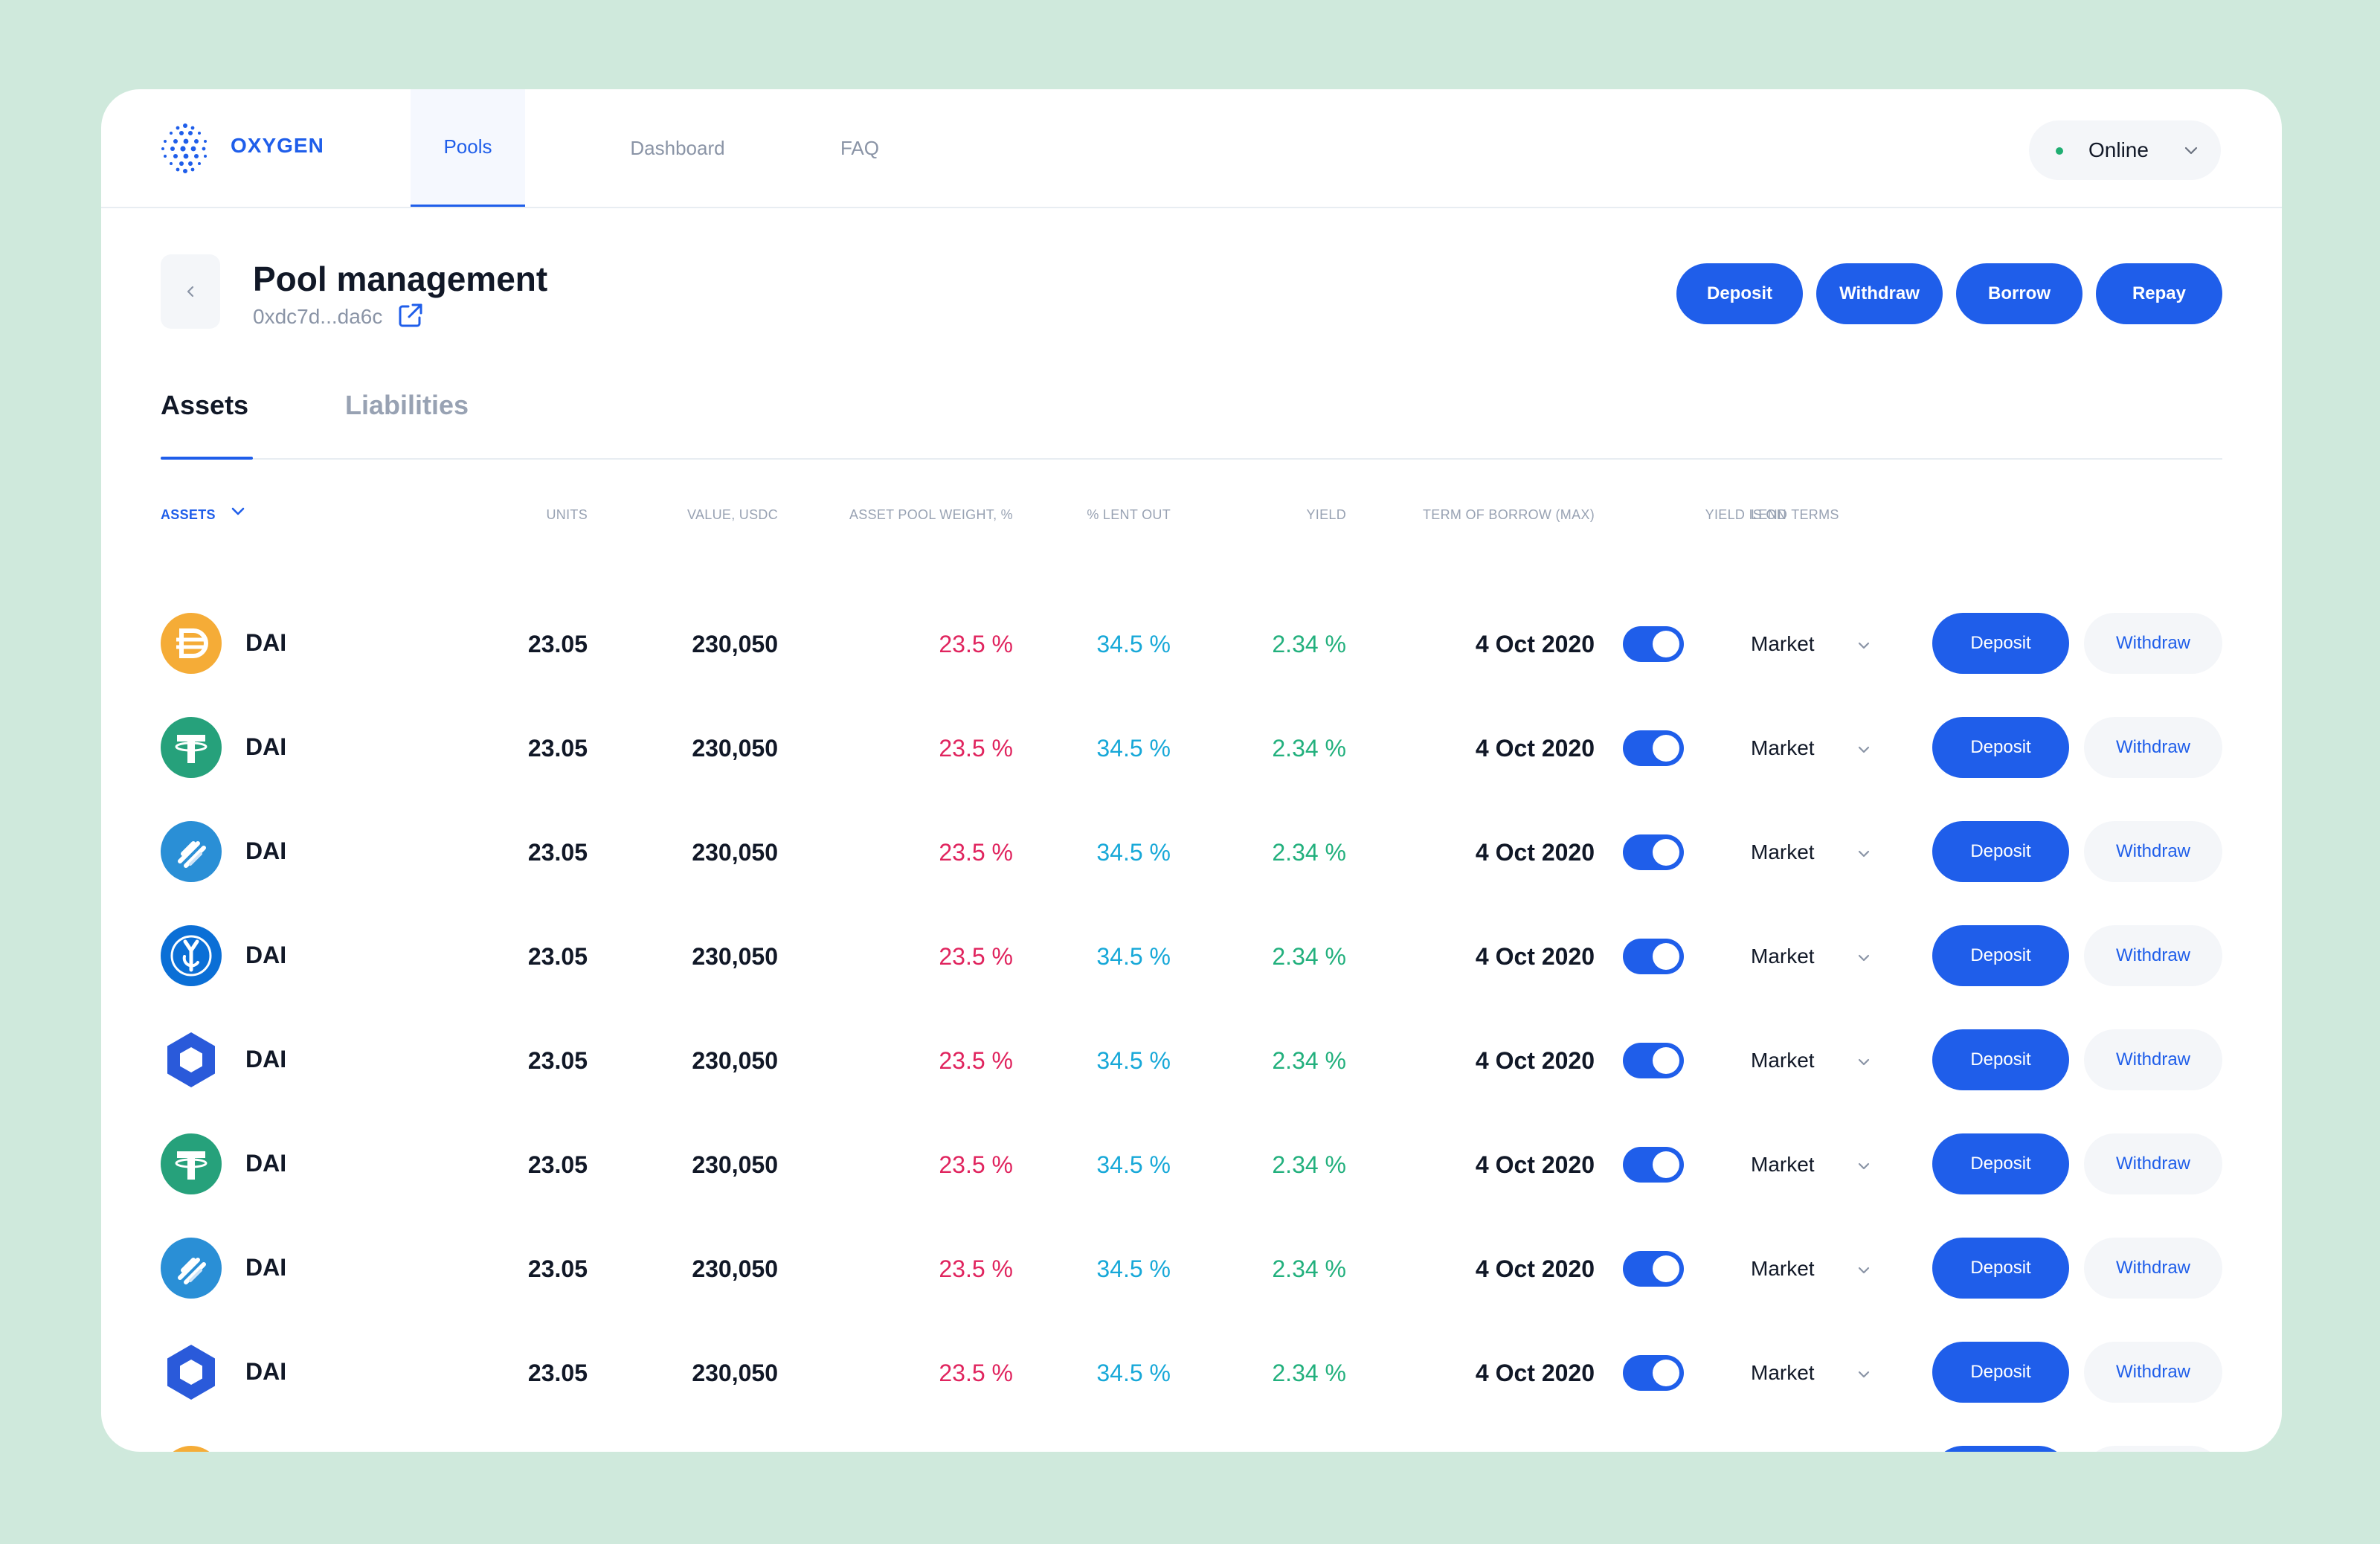 The image size is (2380, 1544). What do you see at coordinates (411, 315) in the screenshot?
I see `external-link-icon` at bounding box center [411, 315].